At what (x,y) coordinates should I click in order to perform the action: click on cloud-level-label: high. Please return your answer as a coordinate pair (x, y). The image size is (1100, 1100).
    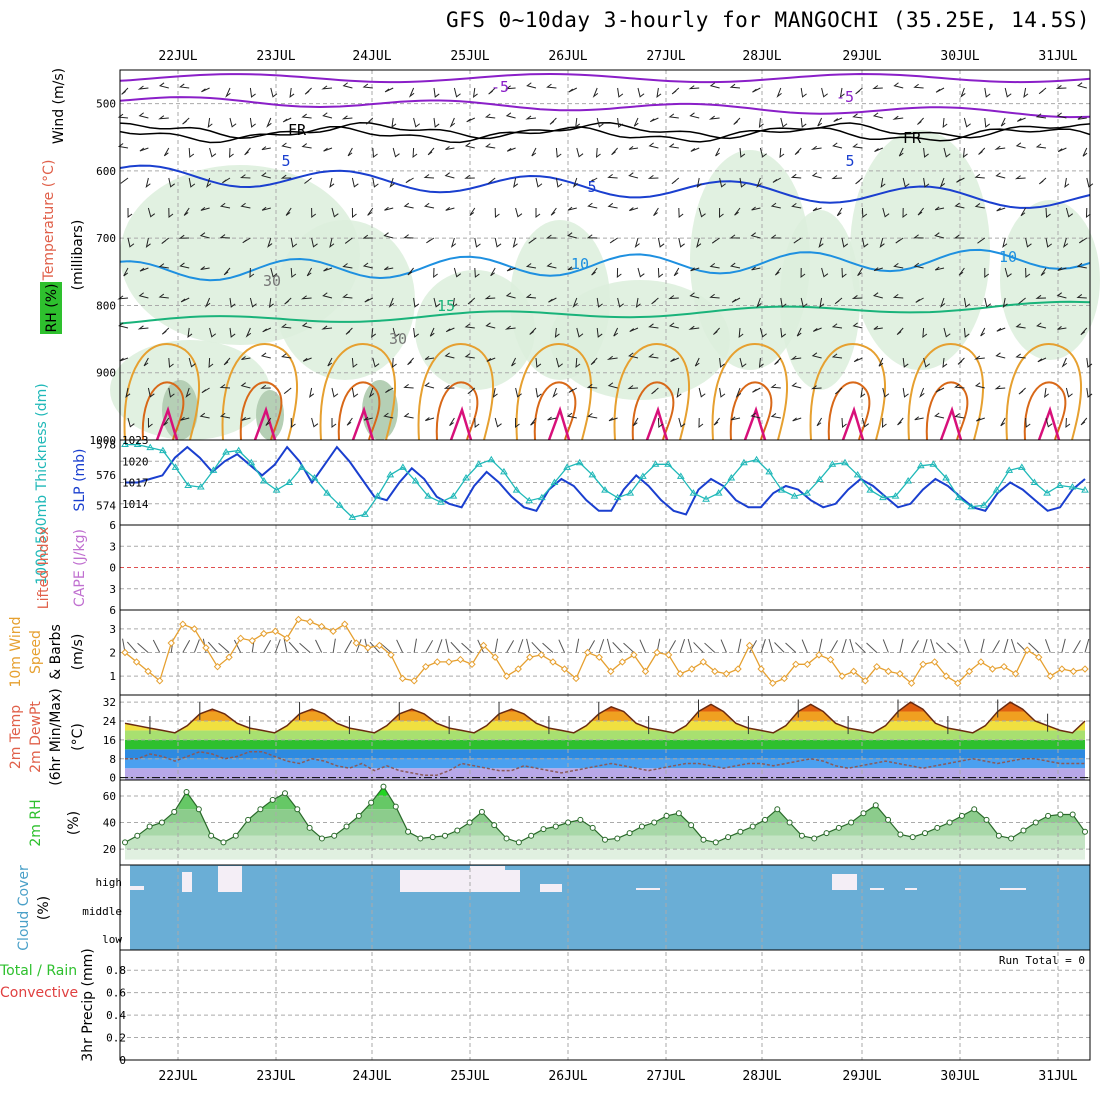
    Looking at the image, I should click on (109, 882).